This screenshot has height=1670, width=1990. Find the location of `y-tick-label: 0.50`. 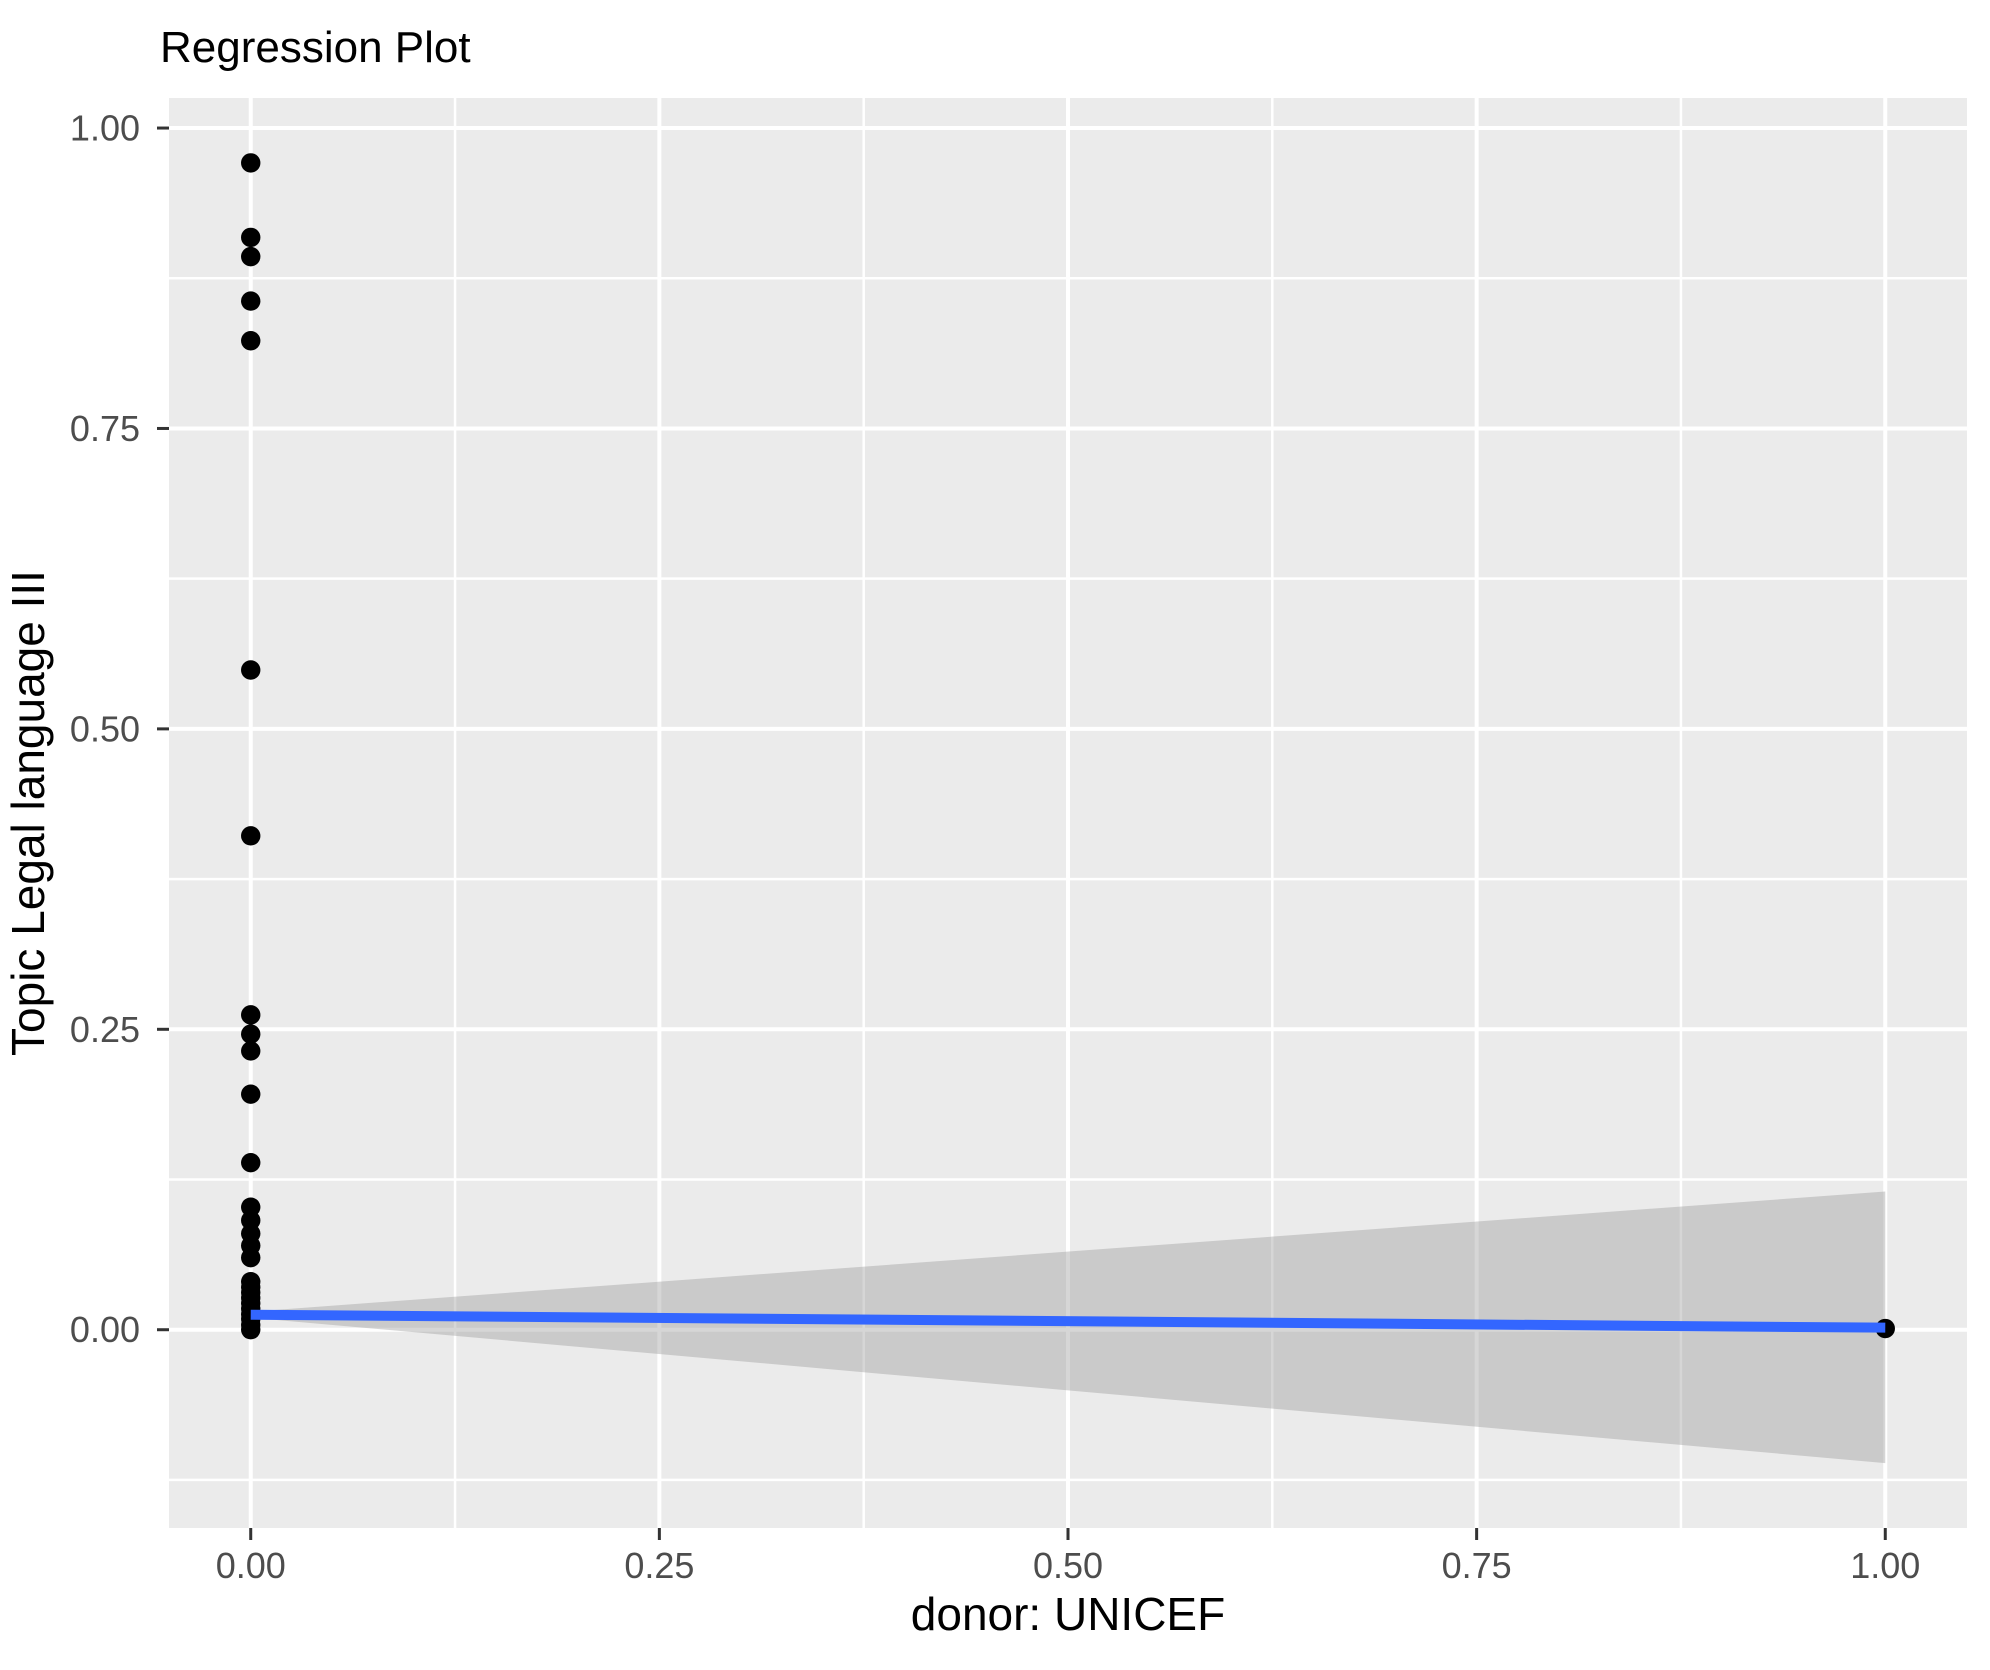

y-tick-label: 0.50 is located at coordinates (105, 728).